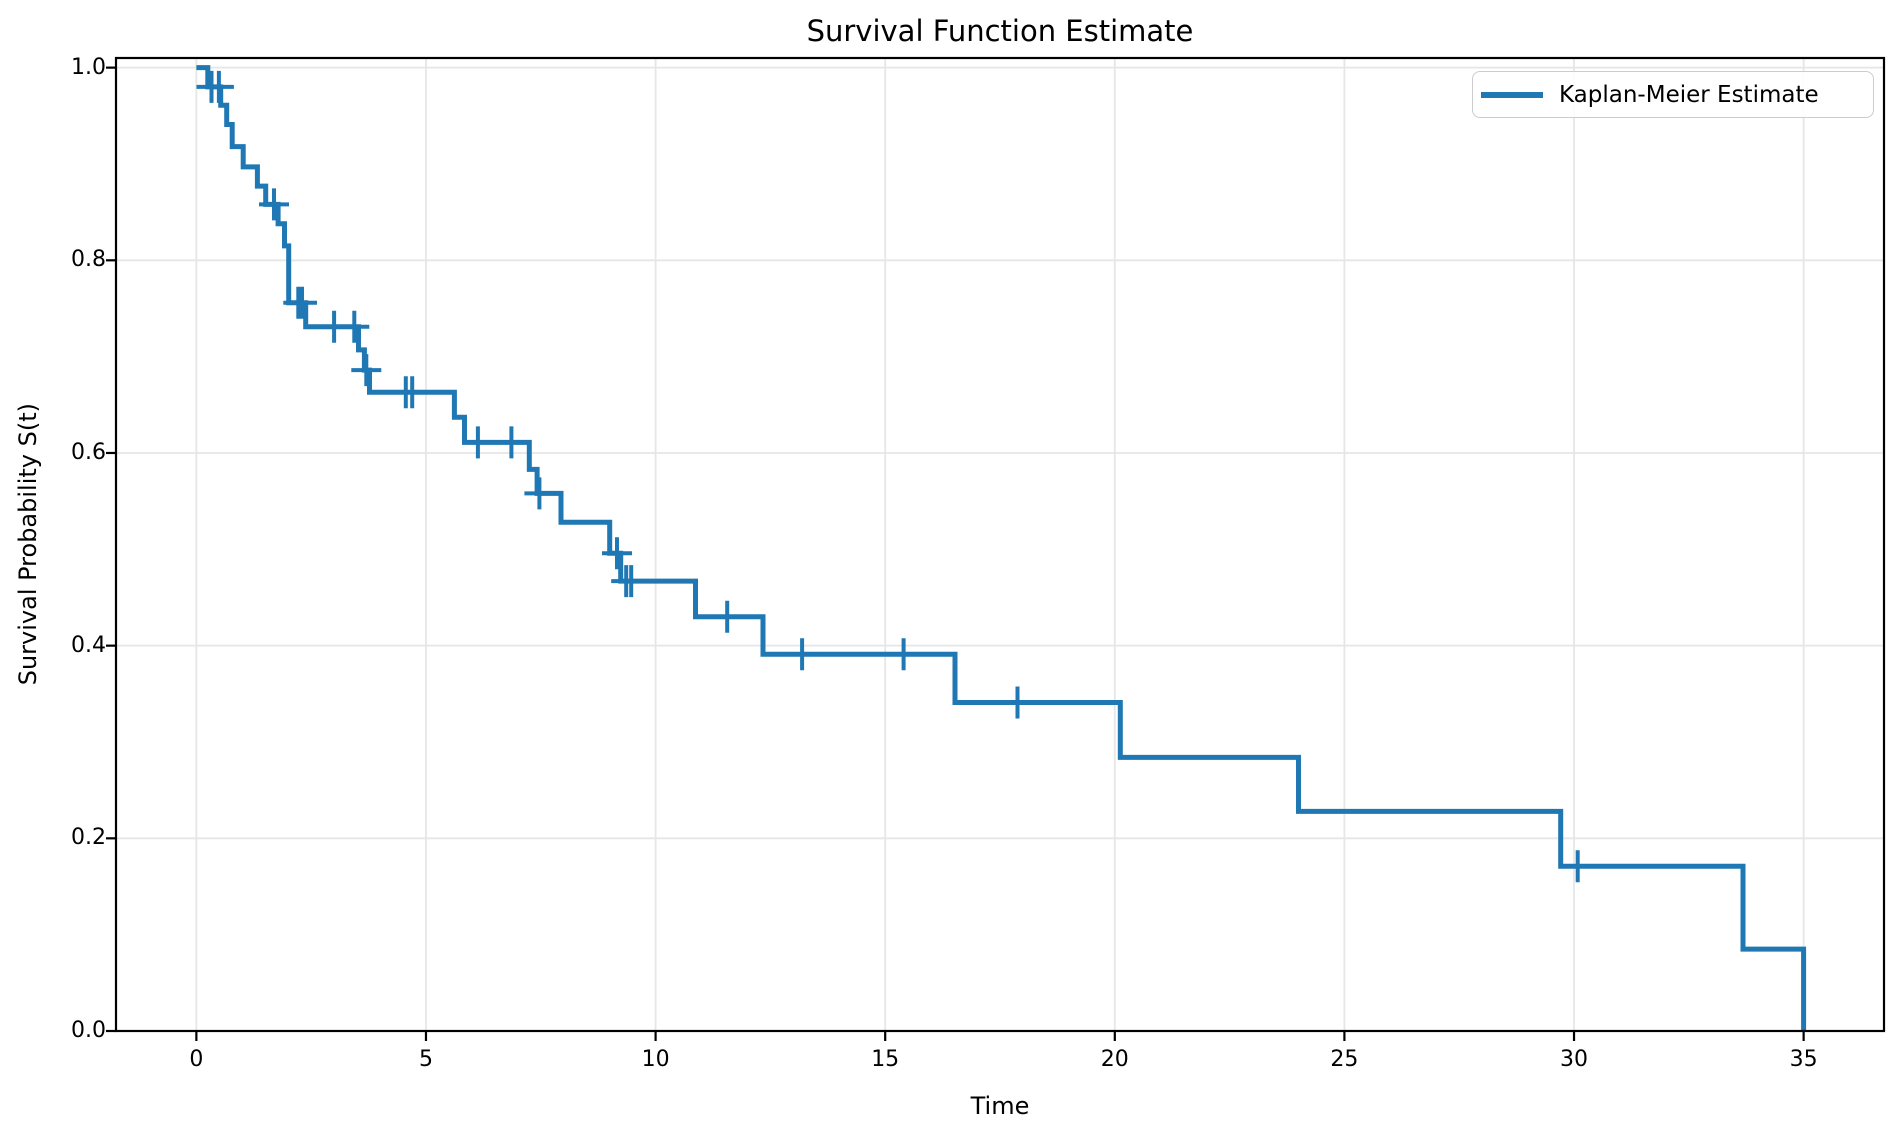  I want to click on chart-title: Survival Function Estimate, so click(1000, 31).